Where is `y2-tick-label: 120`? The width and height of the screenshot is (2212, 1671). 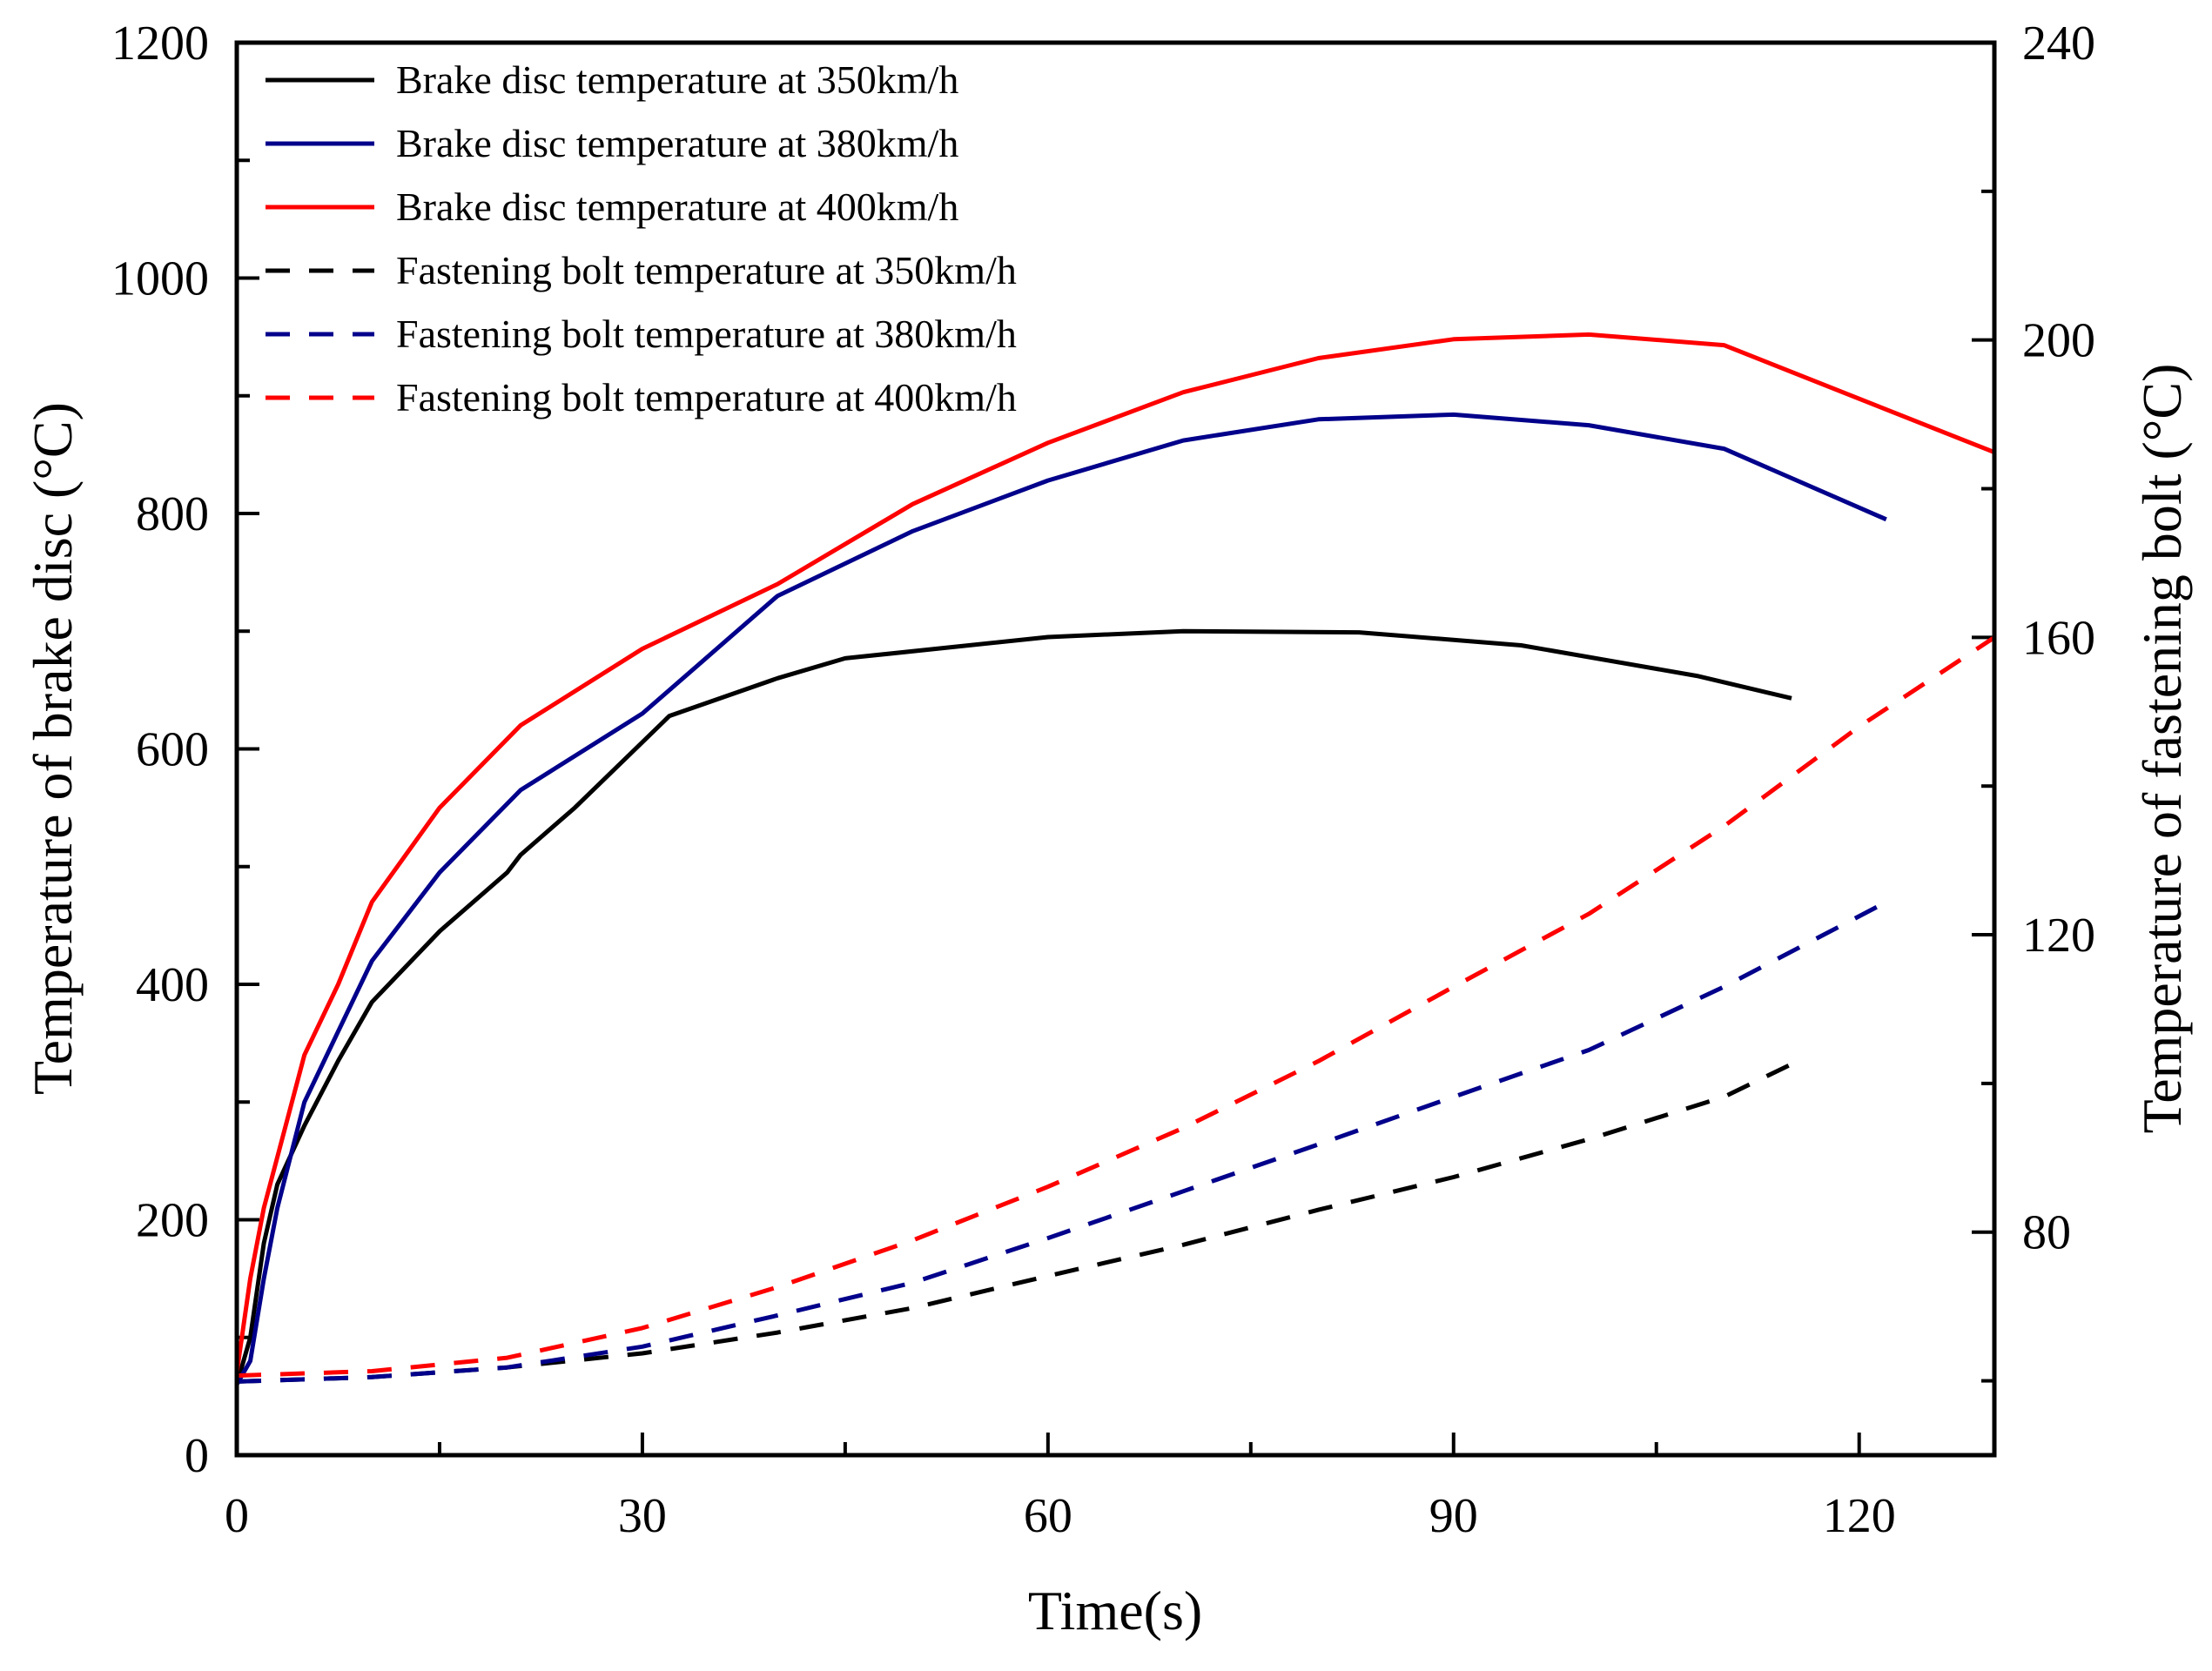 y2-tick-label: 120 is located at coordinates (2058, 936).